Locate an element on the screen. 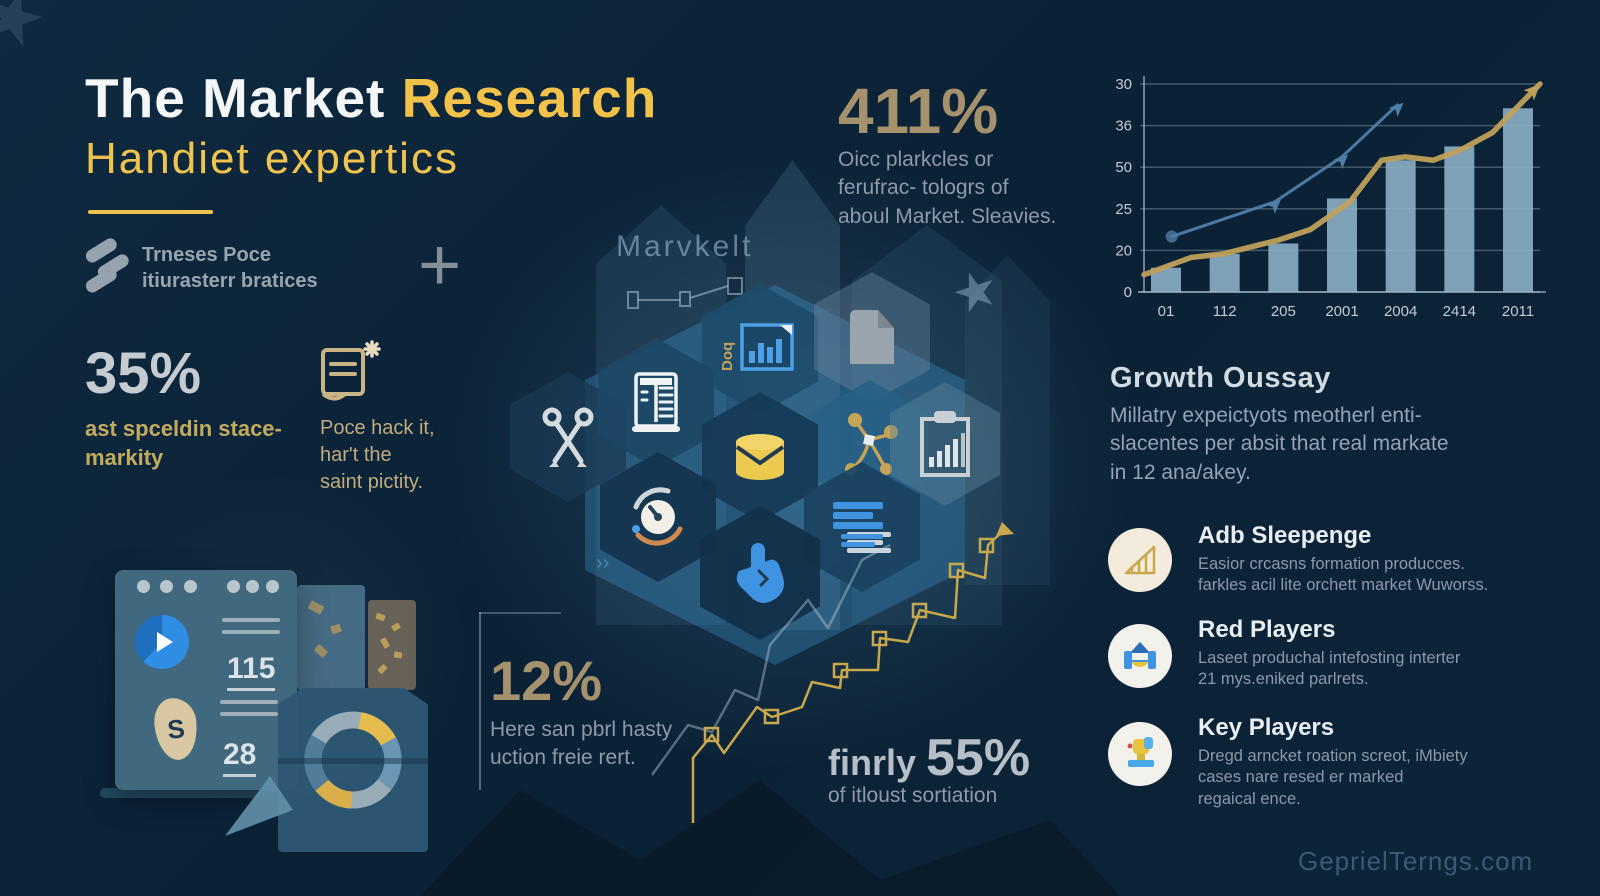 This screenshot has width=1600, height=896. donut-panel is located at coordinates (353, 770).